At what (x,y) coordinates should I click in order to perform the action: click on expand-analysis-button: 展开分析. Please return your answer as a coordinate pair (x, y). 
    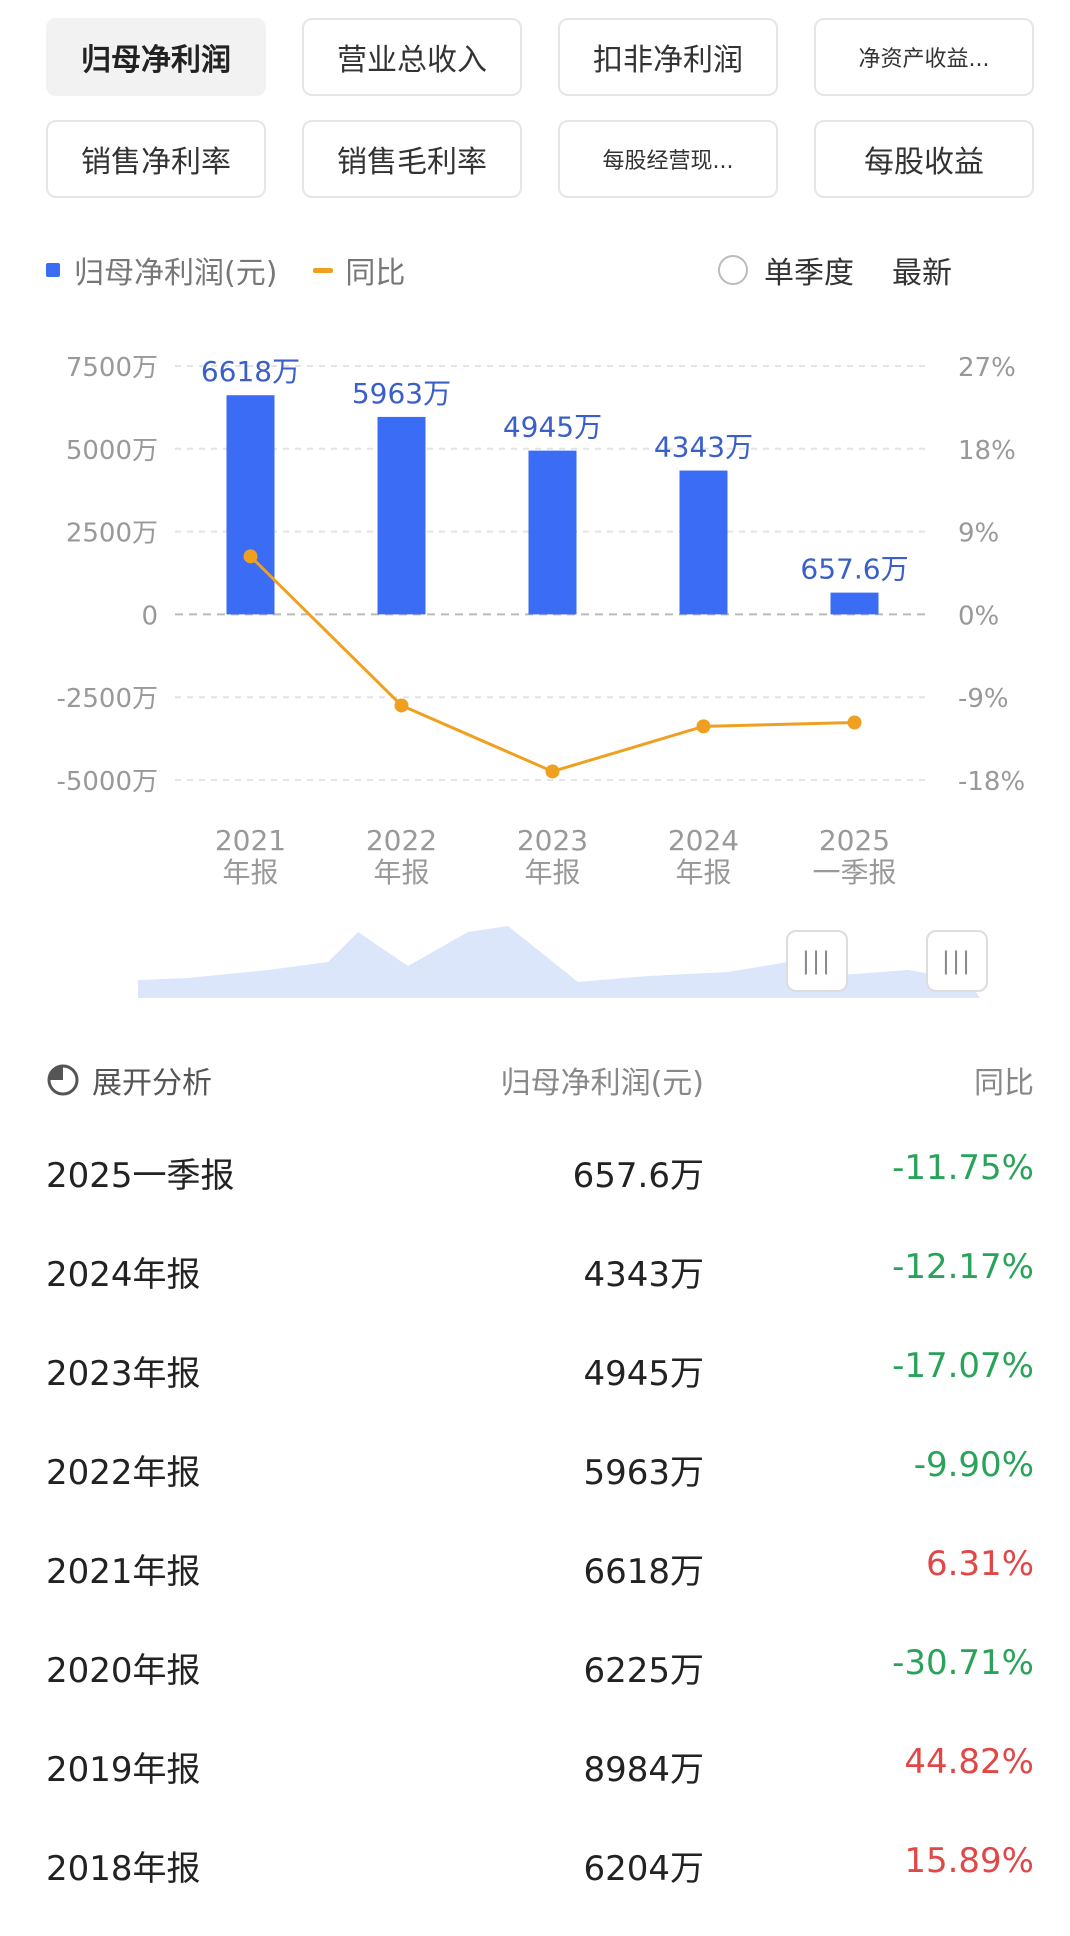
    Looking at the image, I should click on (129, 1080).